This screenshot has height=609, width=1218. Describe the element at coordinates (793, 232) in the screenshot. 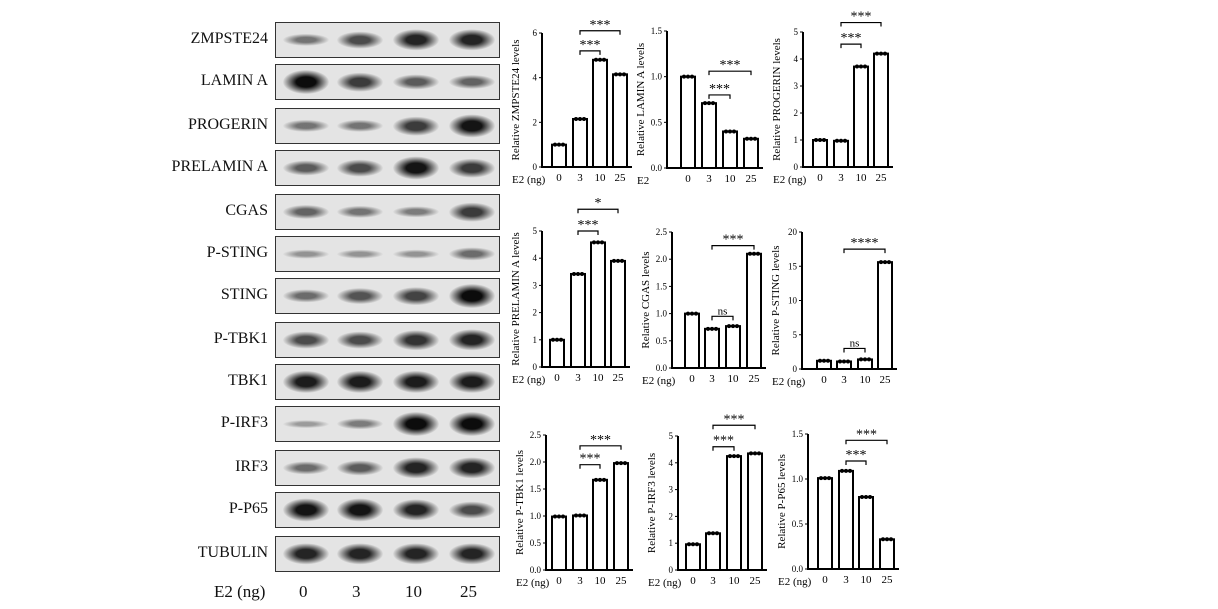

I see `y-tick-label: 20` at that location.